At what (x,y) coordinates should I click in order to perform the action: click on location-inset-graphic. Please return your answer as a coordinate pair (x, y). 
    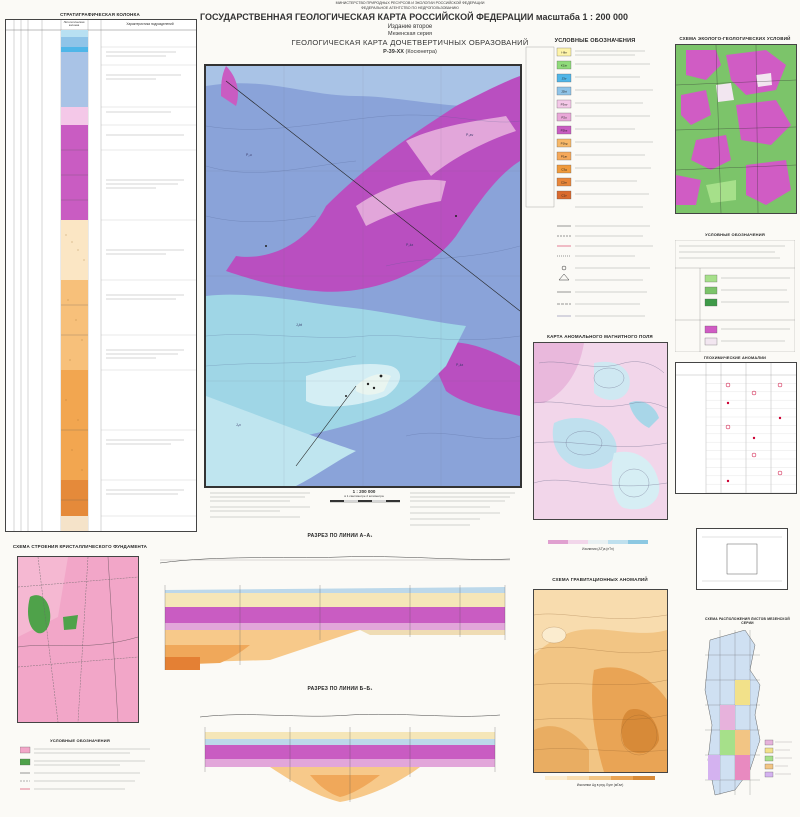
    Looking at the image, I should click on (742, 559).